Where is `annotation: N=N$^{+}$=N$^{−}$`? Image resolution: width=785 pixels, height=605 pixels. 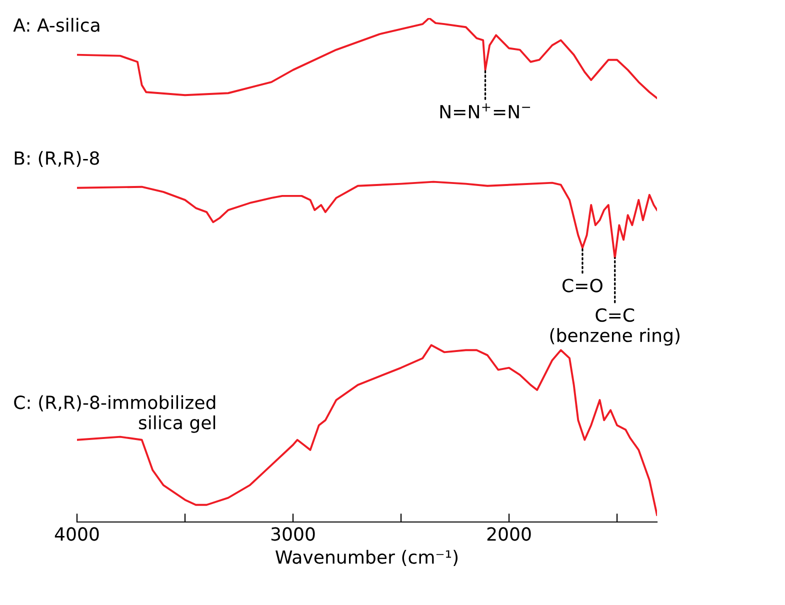 annotation: N=N$^{+}$=N$^{−}$ is located at coordinates (485, 110).